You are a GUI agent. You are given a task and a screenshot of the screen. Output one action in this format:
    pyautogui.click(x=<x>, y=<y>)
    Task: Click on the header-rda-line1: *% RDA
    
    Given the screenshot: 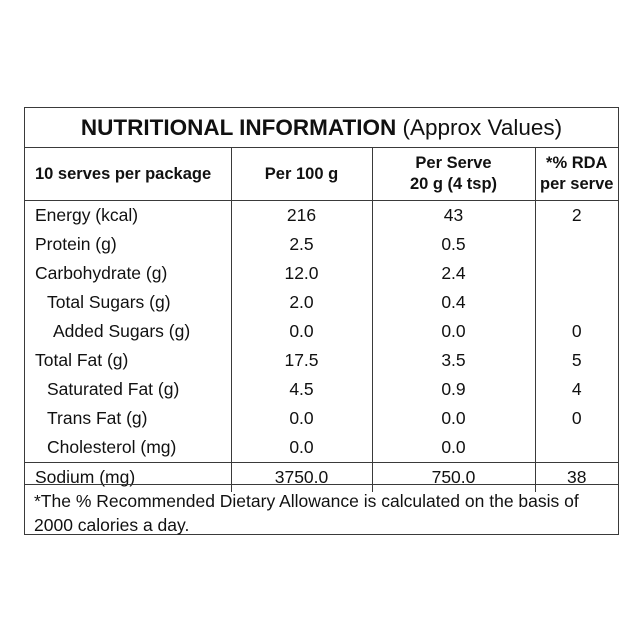 What is the action you would take?
    pyautogui.click(x=577, y=163)
    